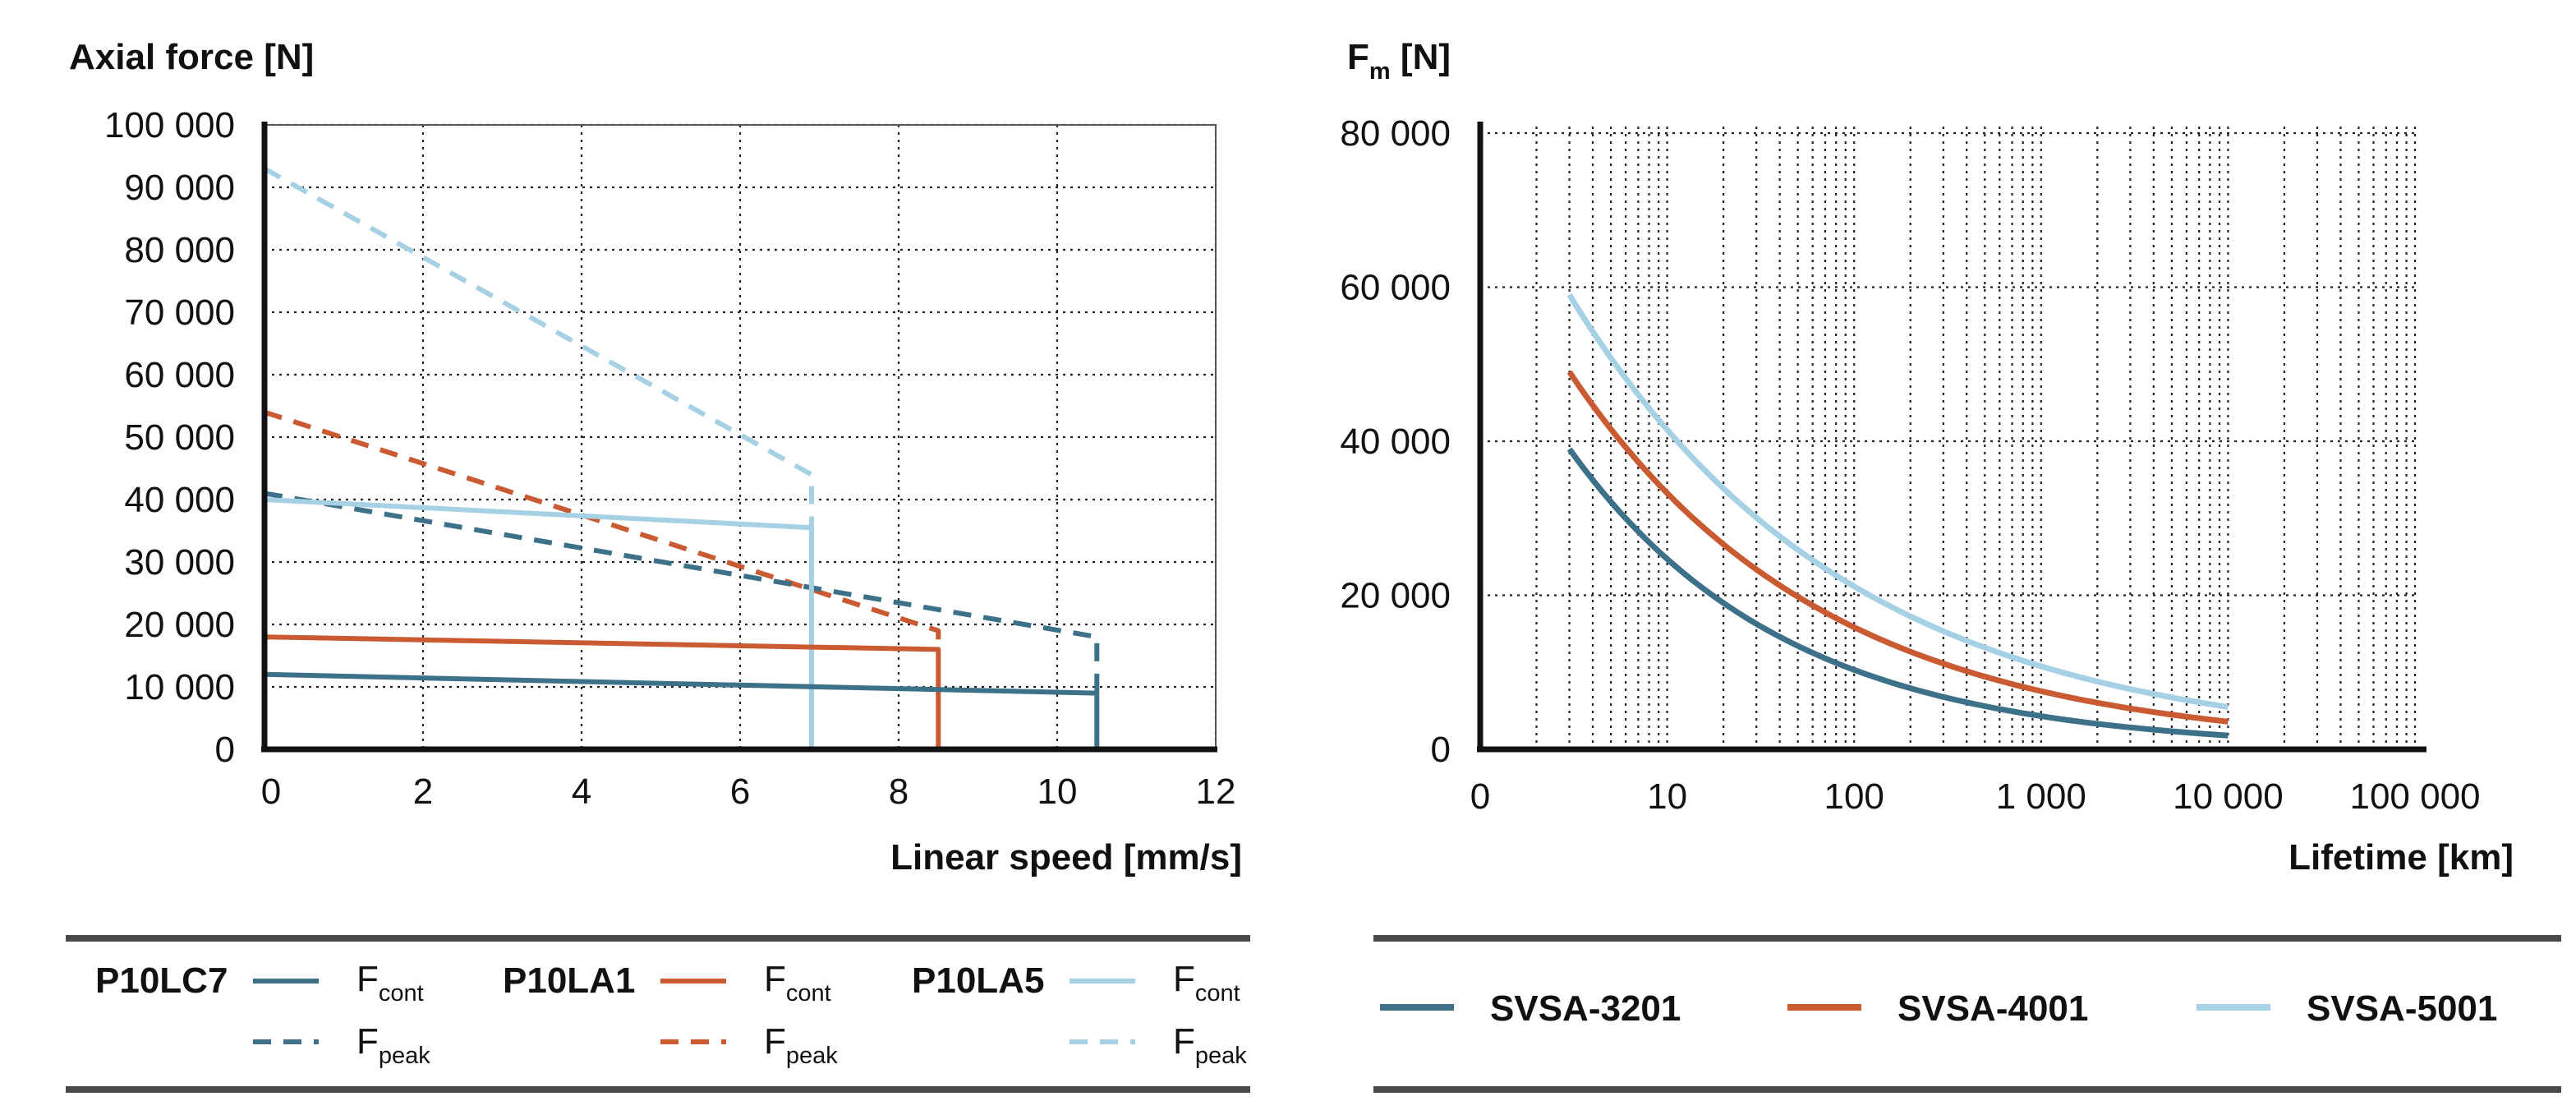 This screenshot has height=1101, width=2576. I want to click on right-y-tick-label: 20 000, so click(1395, 596).